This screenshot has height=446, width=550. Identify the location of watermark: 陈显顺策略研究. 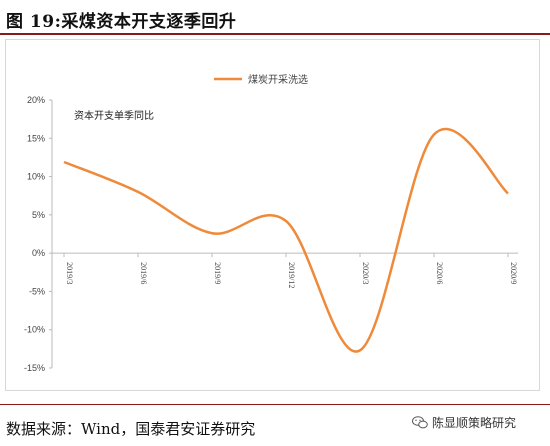
(464, 422).